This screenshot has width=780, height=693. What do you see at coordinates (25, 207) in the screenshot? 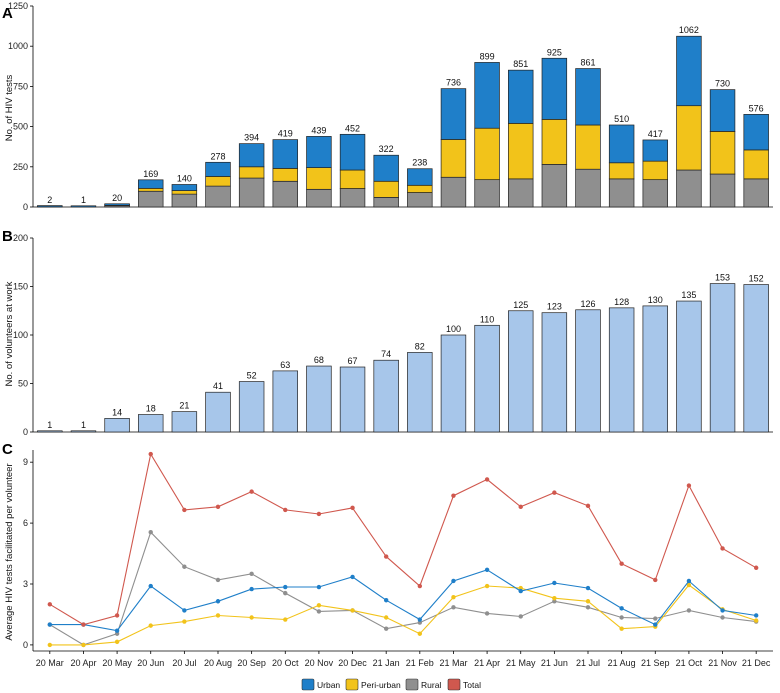
I see `panel-a-ytick-label: 0` at bounding box center [25, 207].